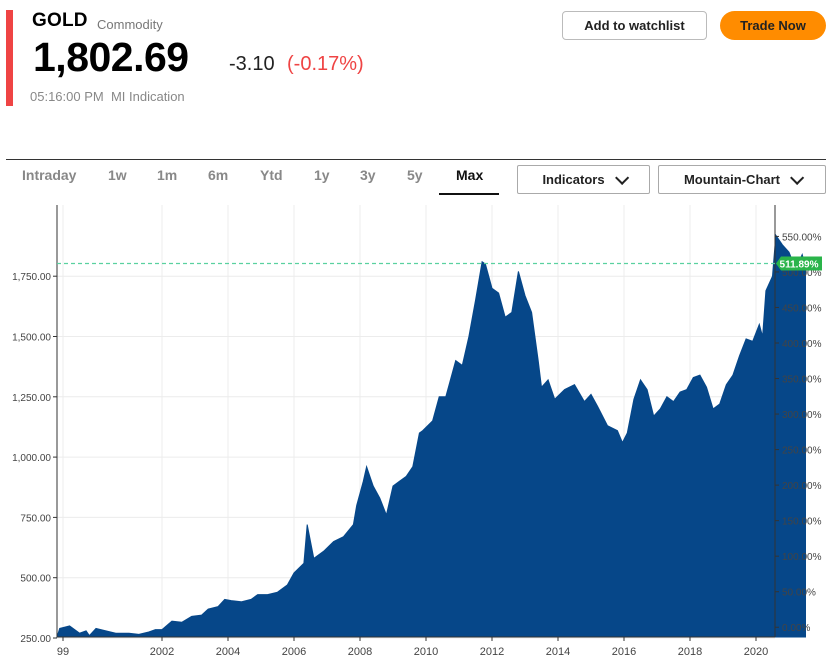 The width and height of the screenshot is (831, 663). What do you see at coordinates (802, 415) in the screenshot?
I see `y2-tick-label: 300.00%` at bounding box center [802, 415].